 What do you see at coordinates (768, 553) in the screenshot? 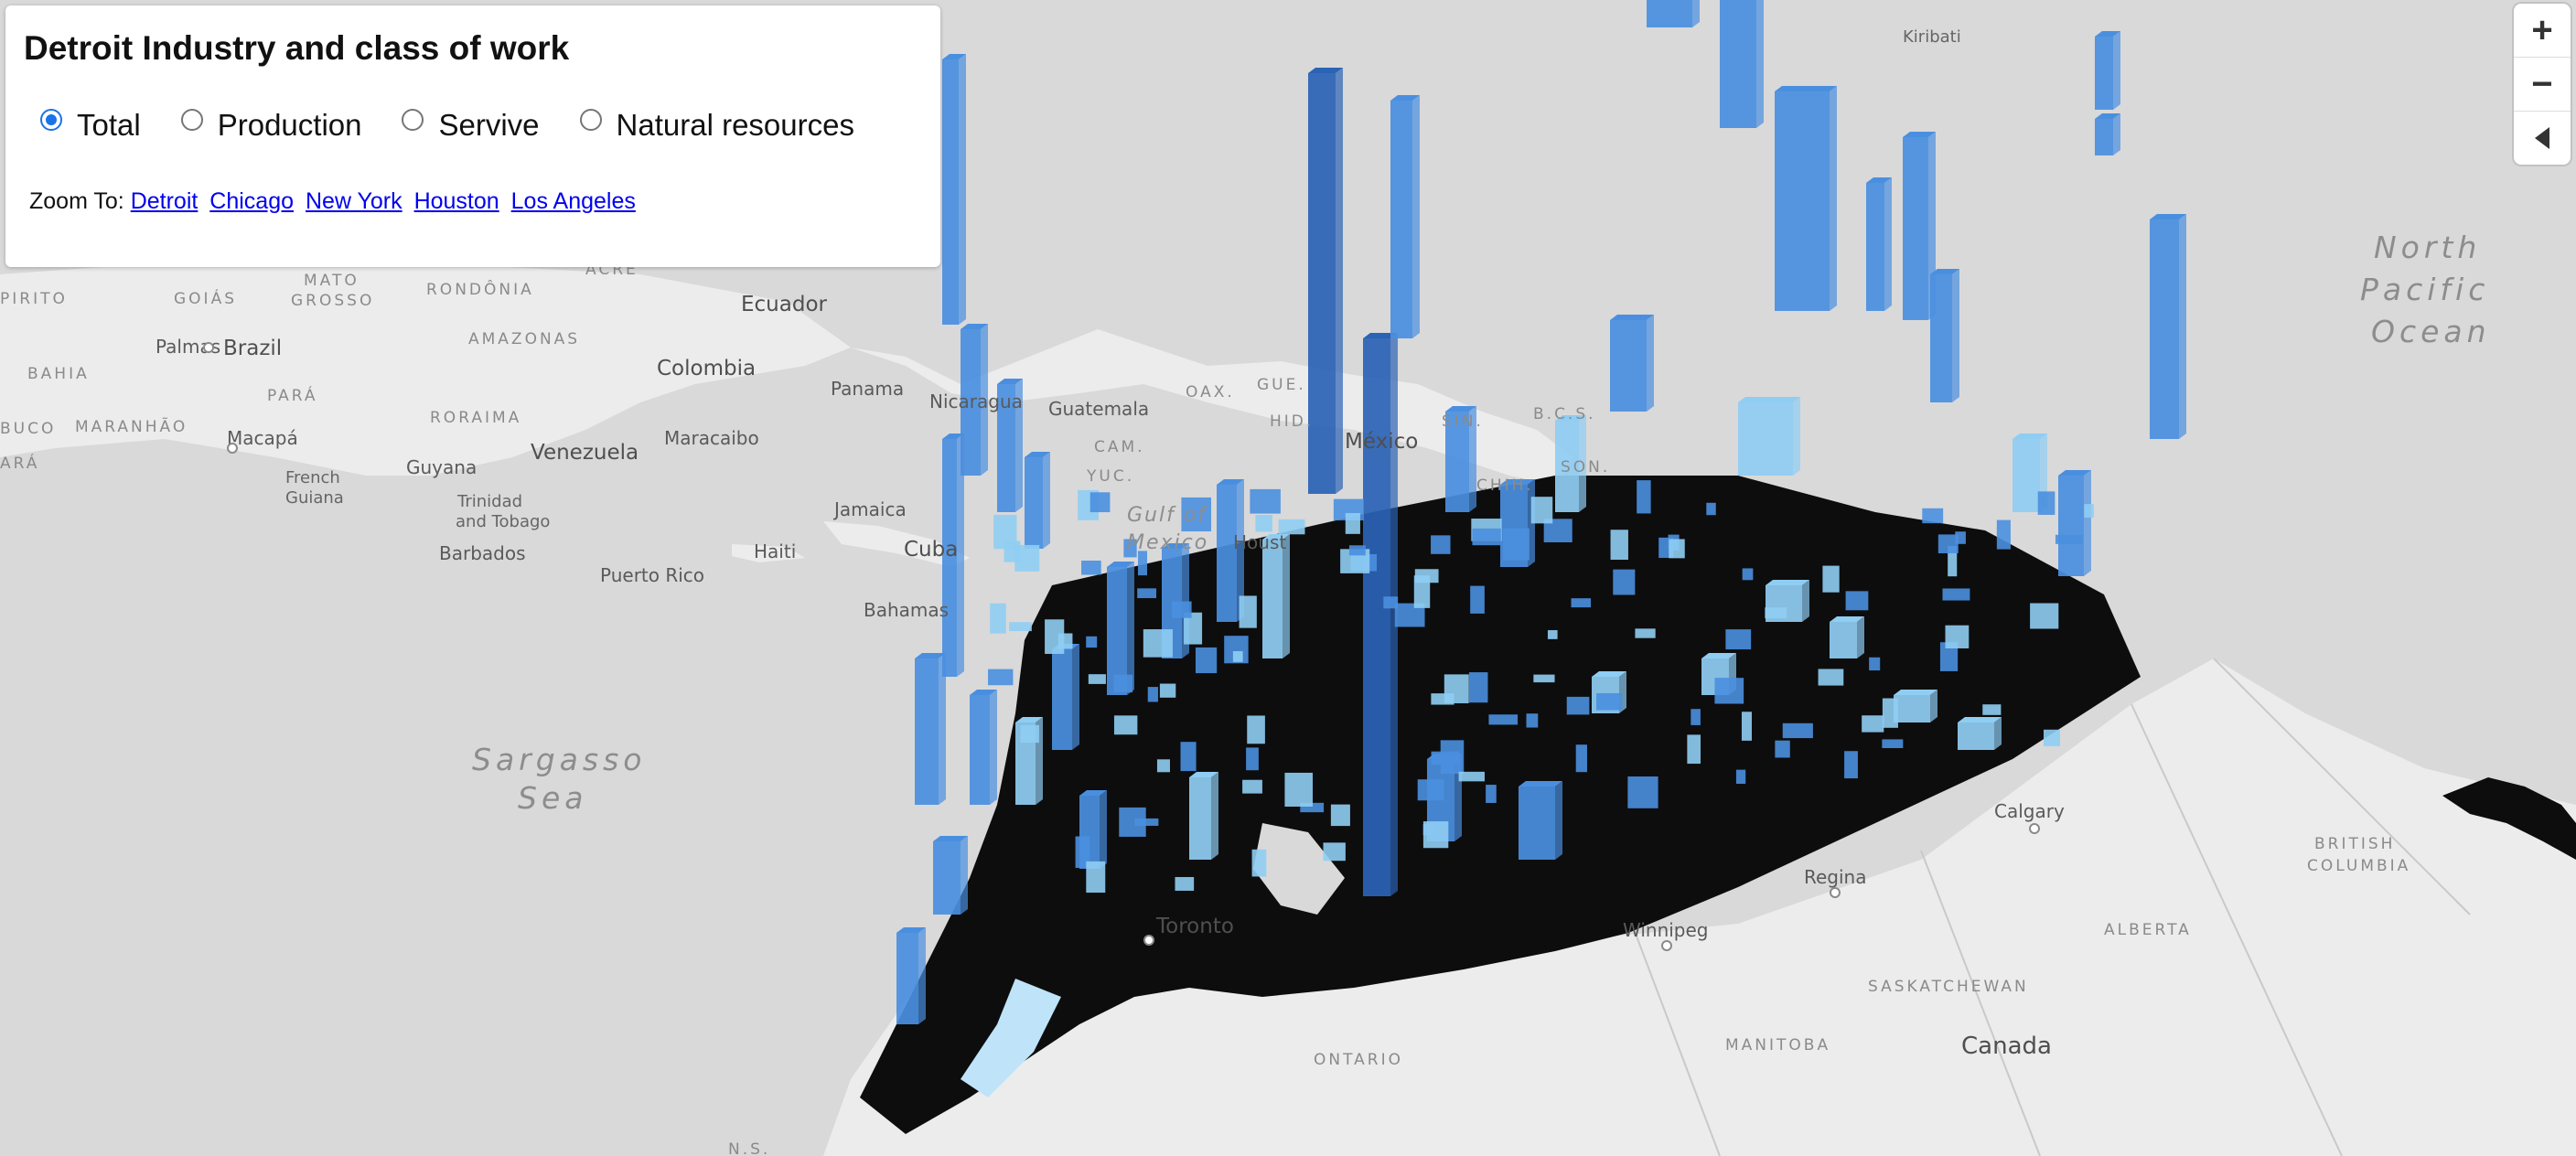
I see `land-hispaniola` at bounding box center [768, 553].